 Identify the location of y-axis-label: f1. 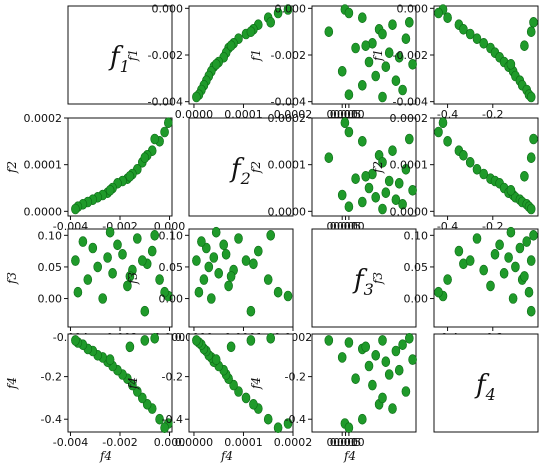
(133, 55).